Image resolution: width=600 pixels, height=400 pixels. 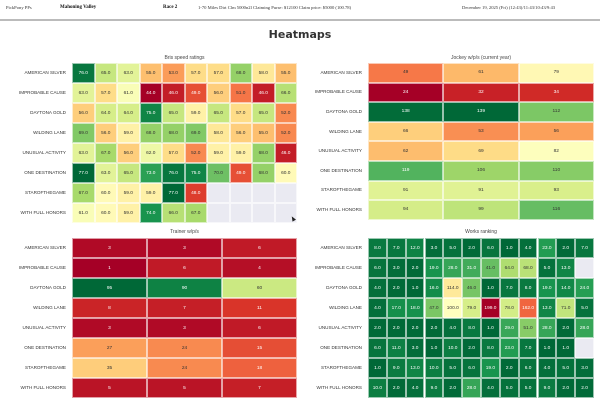 I want to click on heatmap-cell: 10.0, so click(x=377, y=388).